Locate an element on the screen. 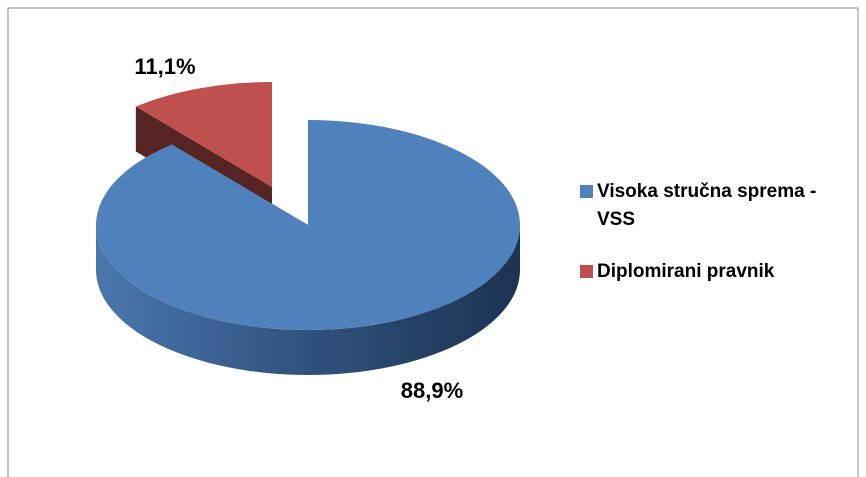  data-label: 88,9% is located at coordinates (432, 390).